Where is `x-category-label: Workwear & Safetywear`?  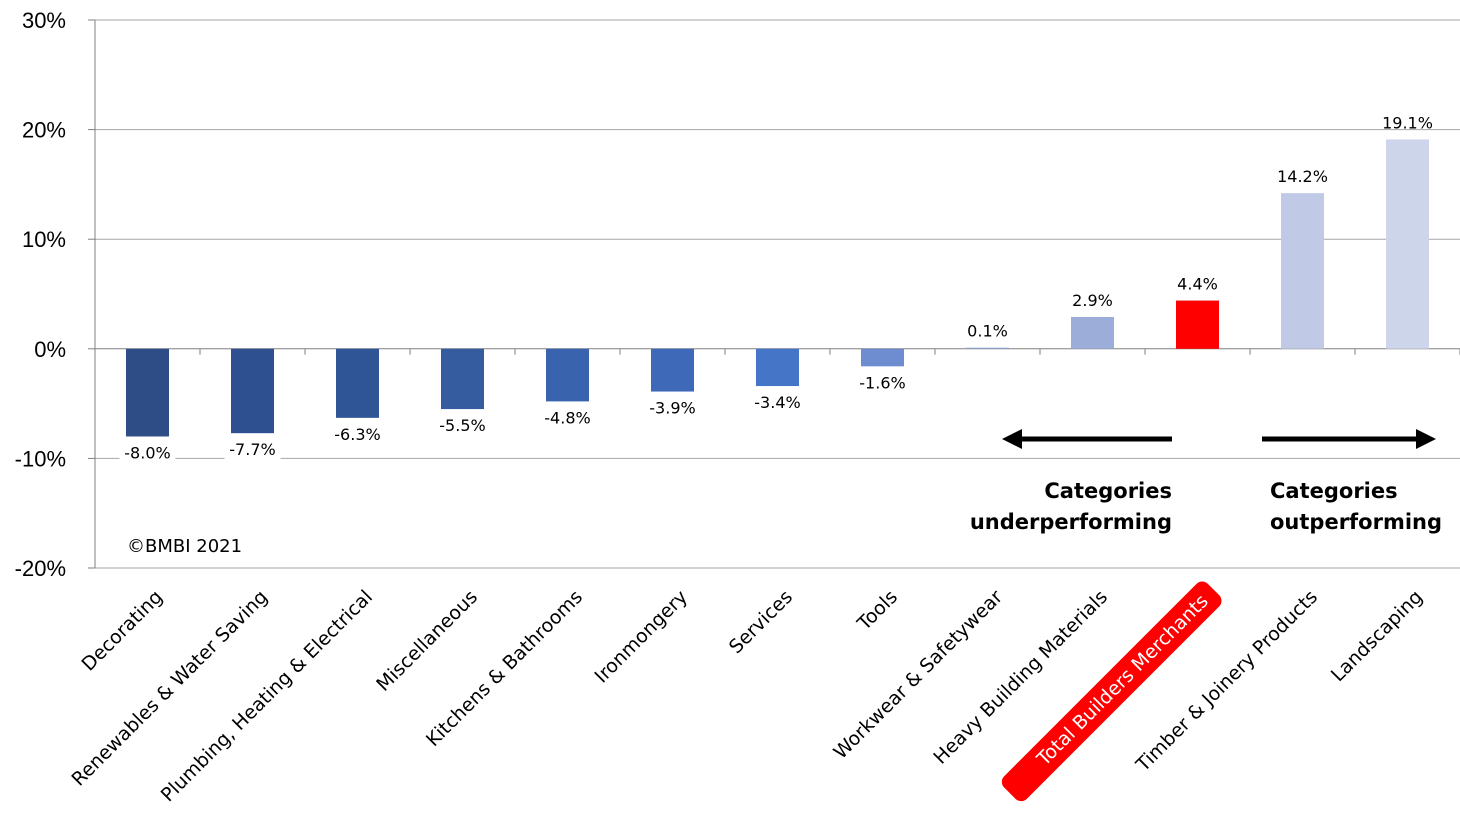
x-category-label: Workwear & Safetywear is located at coordinates (918, 675).